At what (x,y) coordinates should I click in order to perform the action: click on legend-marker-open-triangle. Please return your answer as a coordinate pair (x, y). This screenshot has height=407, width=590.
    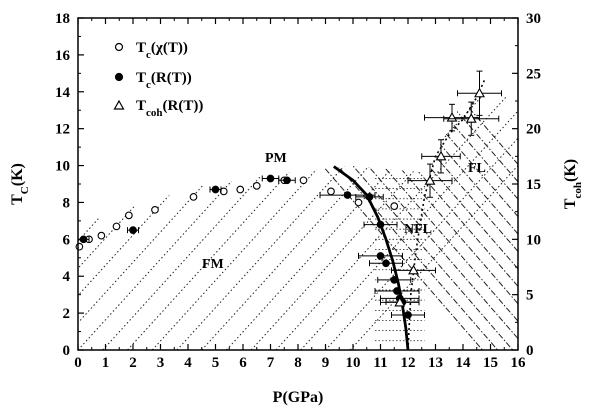
    Looking at the image, I should click on (119, 104).